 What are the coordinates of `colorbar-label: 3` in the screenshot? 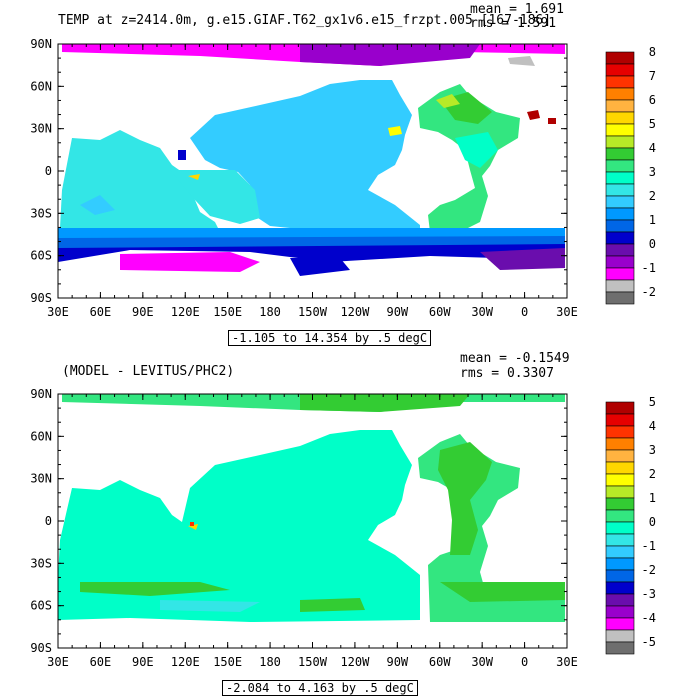 It's located at (652, 172).